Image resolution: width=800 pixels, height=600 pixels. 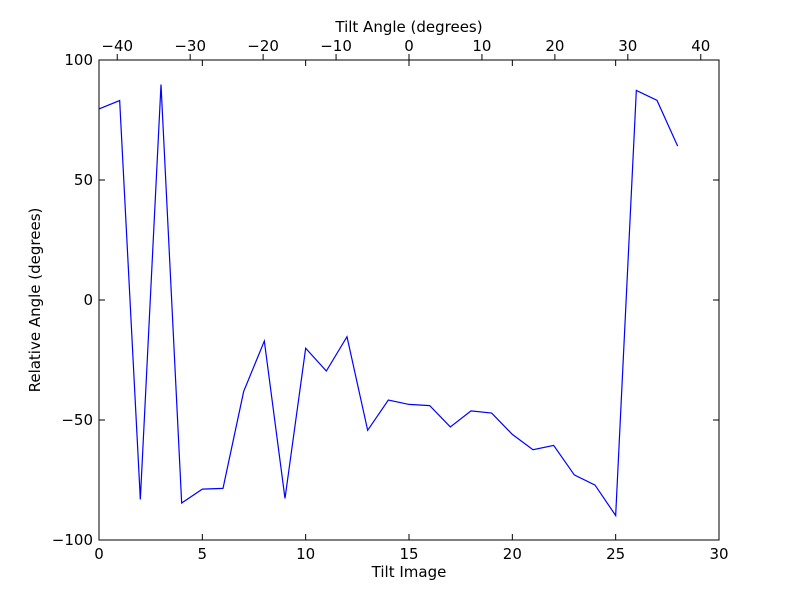 What do you see at coordinates (83, 180) in the screenshot?
I see `y-tick-label: 50` at bounding box center [83, 180].